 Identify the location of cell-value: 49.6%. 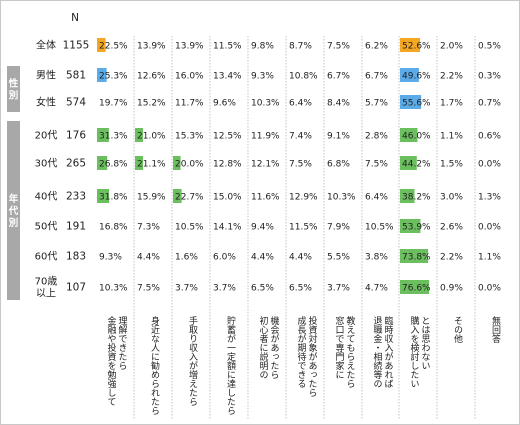
(416, 77).